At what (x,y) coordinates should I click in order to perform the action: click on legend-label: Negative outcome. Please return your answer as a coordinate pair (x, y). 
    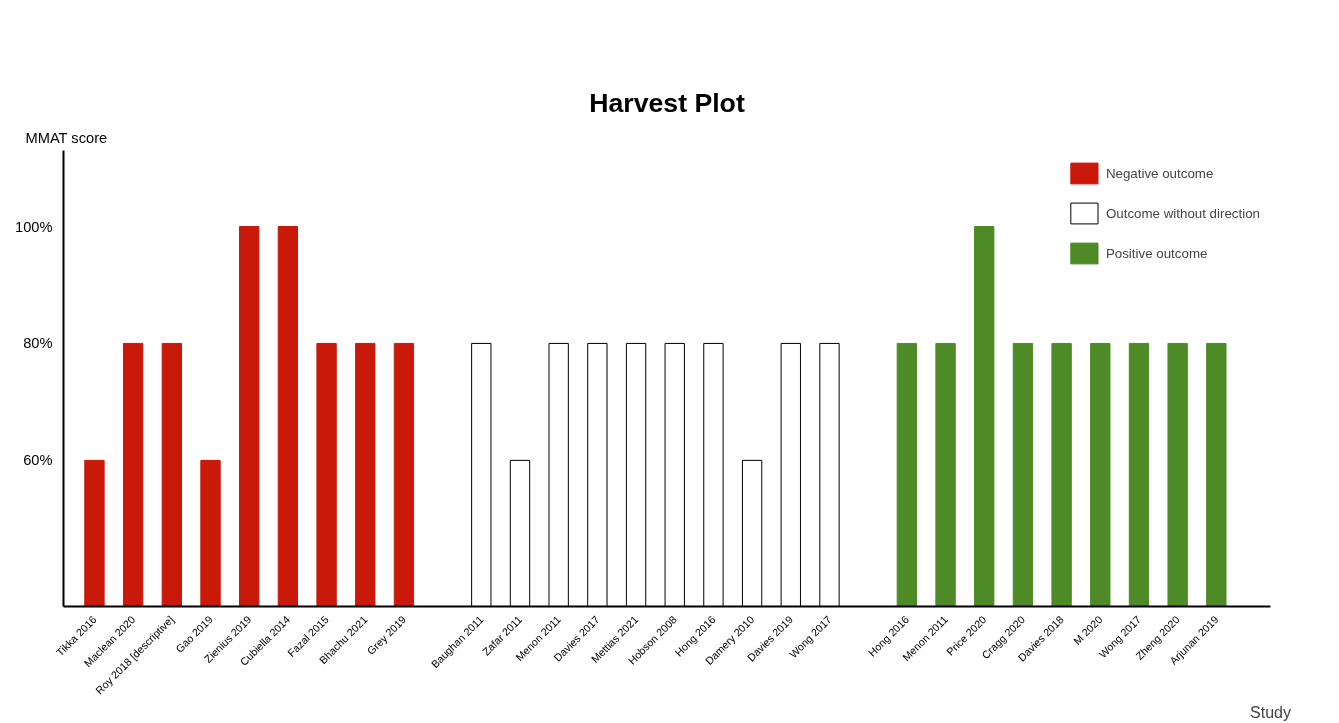
    Looking at the image, I should click on (1159, 173).